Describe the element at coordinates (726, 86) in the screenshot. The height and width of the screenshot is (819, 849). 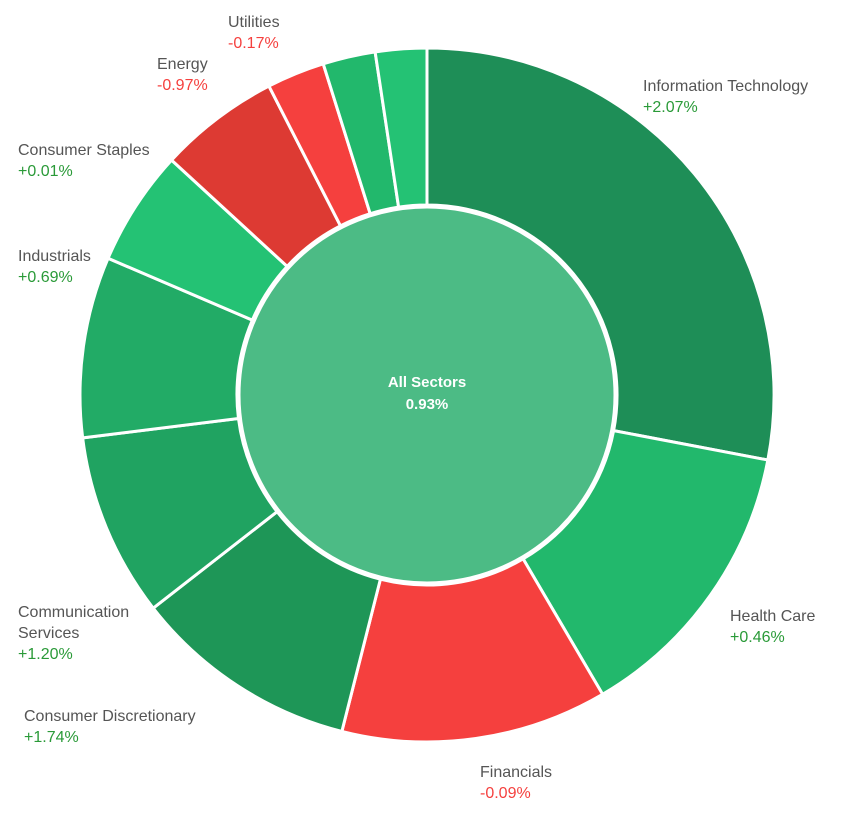
I see `label-name: Information Technology` at that location.